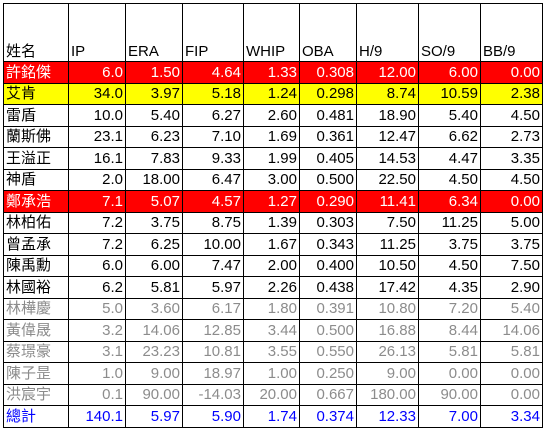 The height and width of the screenshot is (431, 544). Describe the element at coordinates (511, 94) in the screenshot. I see `cell-bb9: 2.38` at that location.